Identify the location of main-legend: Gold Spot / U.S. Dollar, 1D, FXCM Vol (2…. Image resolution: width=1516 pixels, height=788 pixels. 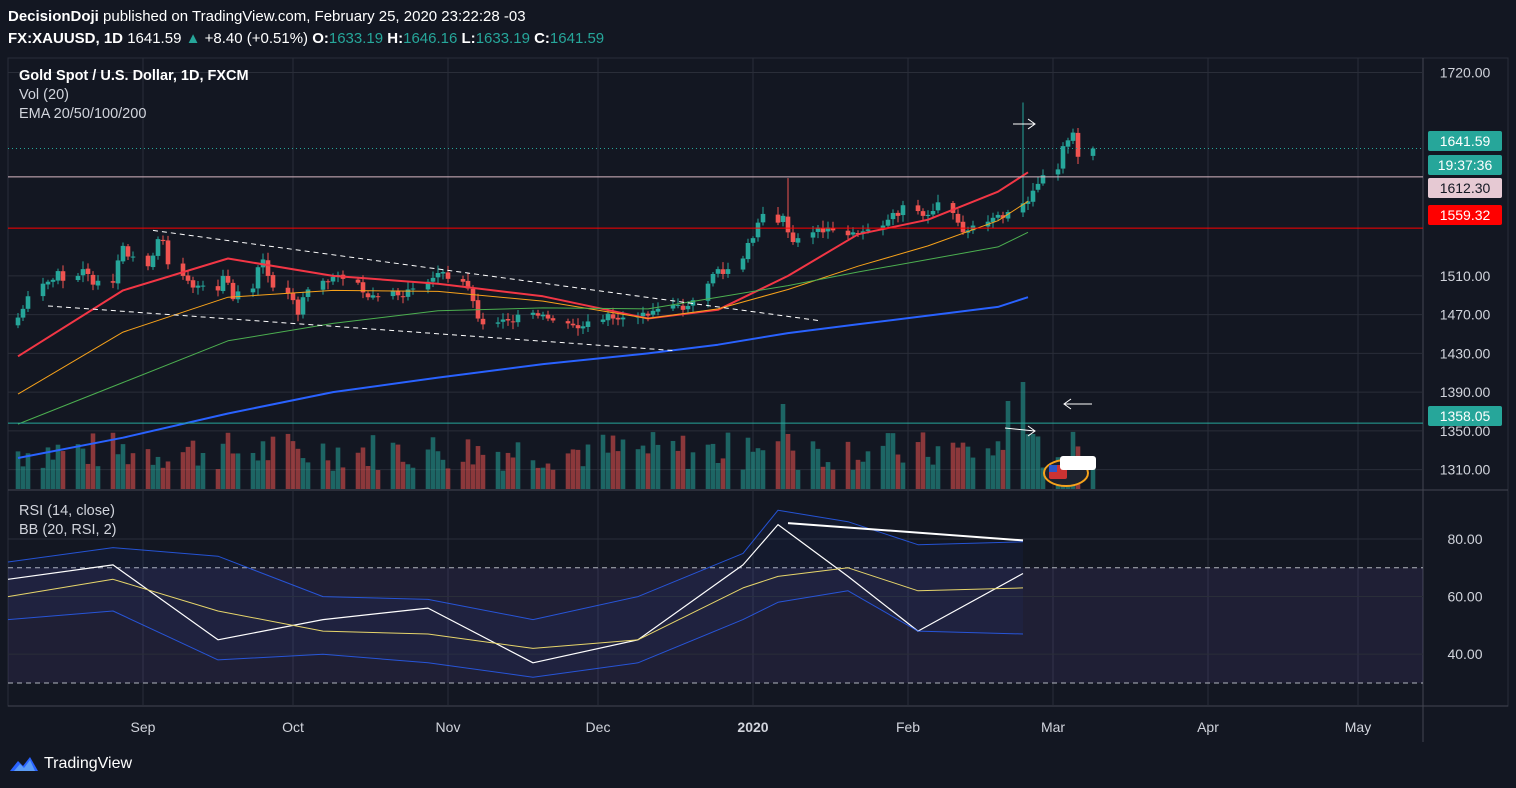
(134, 95).